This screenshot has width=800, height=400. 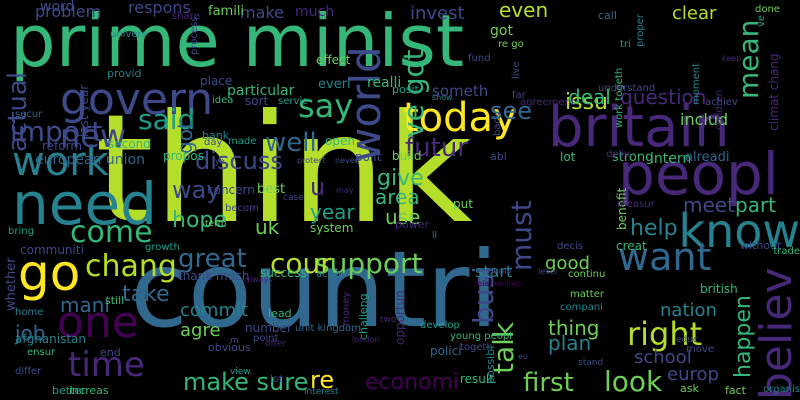 What do you see at coordinates (93, 136) in the screenshot?
I see `word-cloud-word: new` at bounding box center [93, 136].